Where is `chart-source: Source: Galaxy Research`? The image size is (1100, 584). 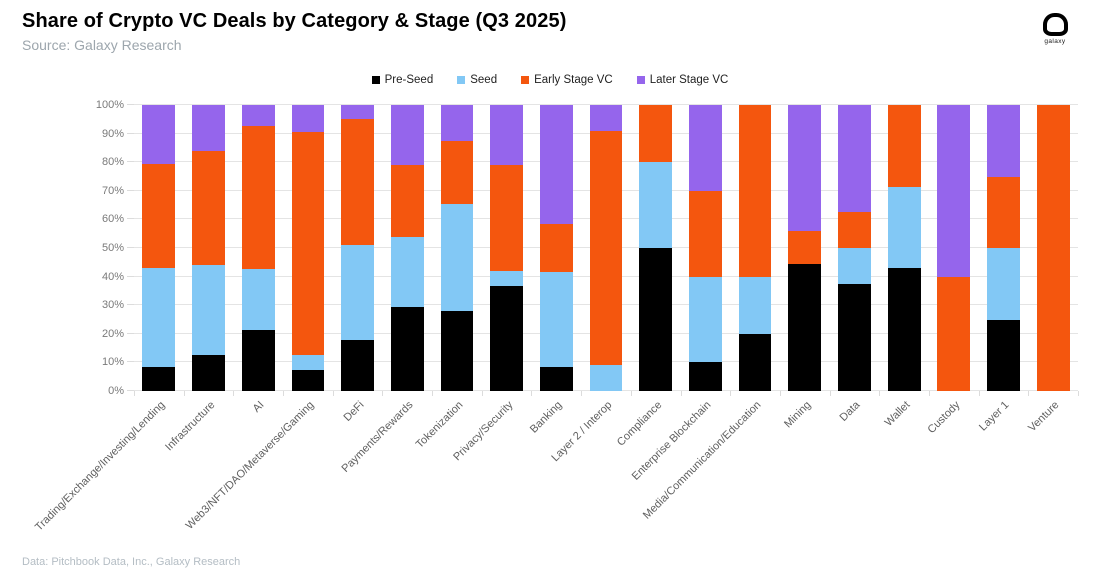
chart-source: Source: Galaxy Research is located at coordinates (102, 45).